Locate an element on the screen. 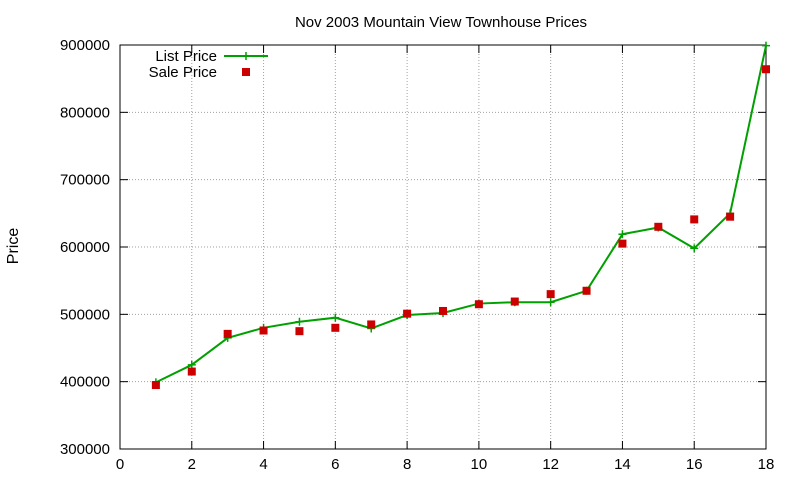  x-tick-label: 8 is located at coordinates (407, 464).